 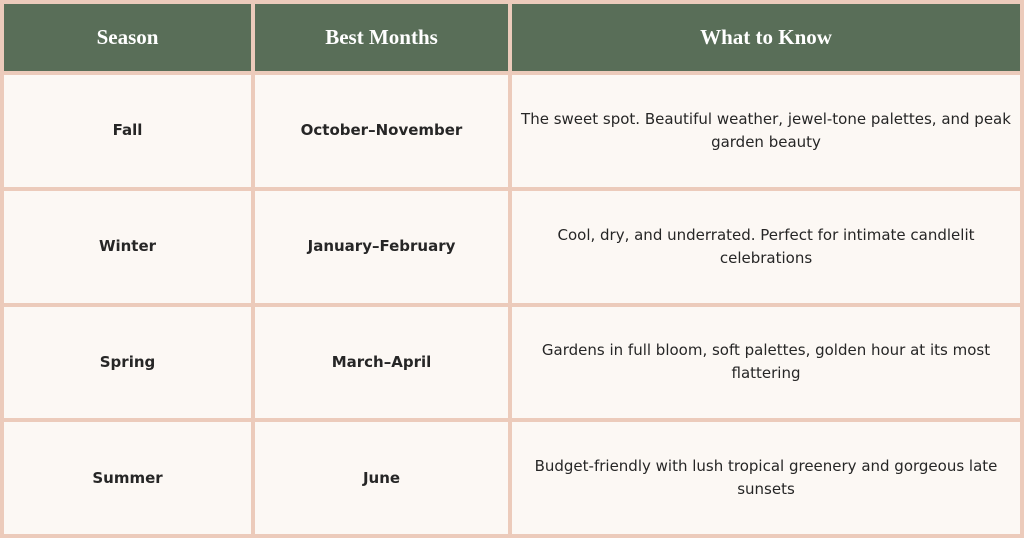 What do you see at coordinates (127, 131) in the screenshot?
I see `table-cell: Fall` at bounding box center [127, 131].